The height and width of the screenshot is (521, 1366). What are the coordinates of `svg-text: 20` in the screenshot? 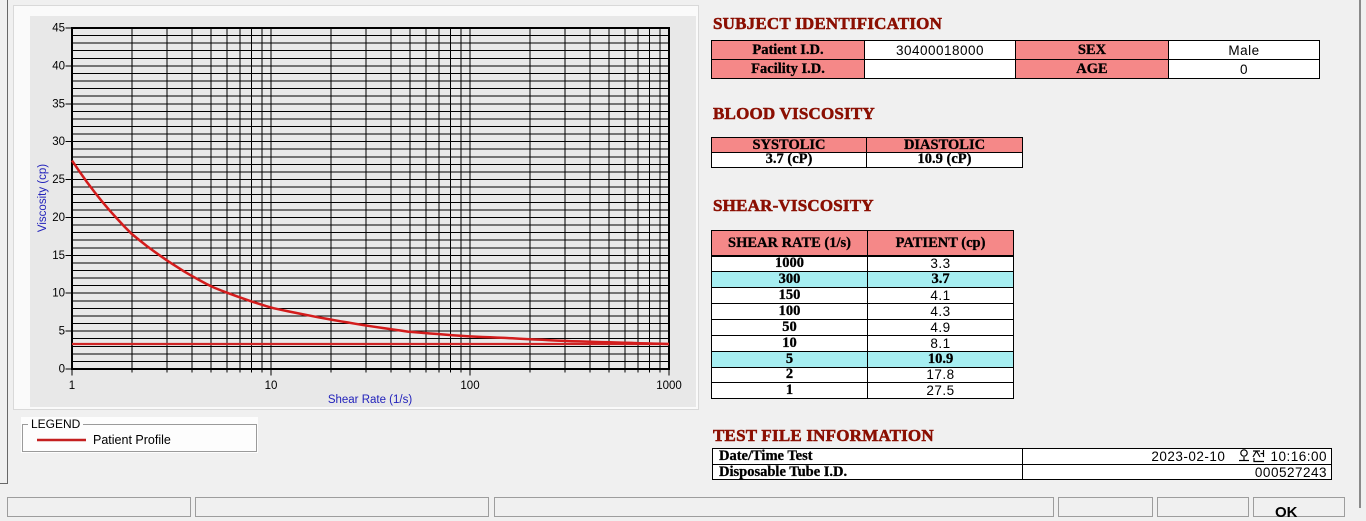 It's located at (58, 218).